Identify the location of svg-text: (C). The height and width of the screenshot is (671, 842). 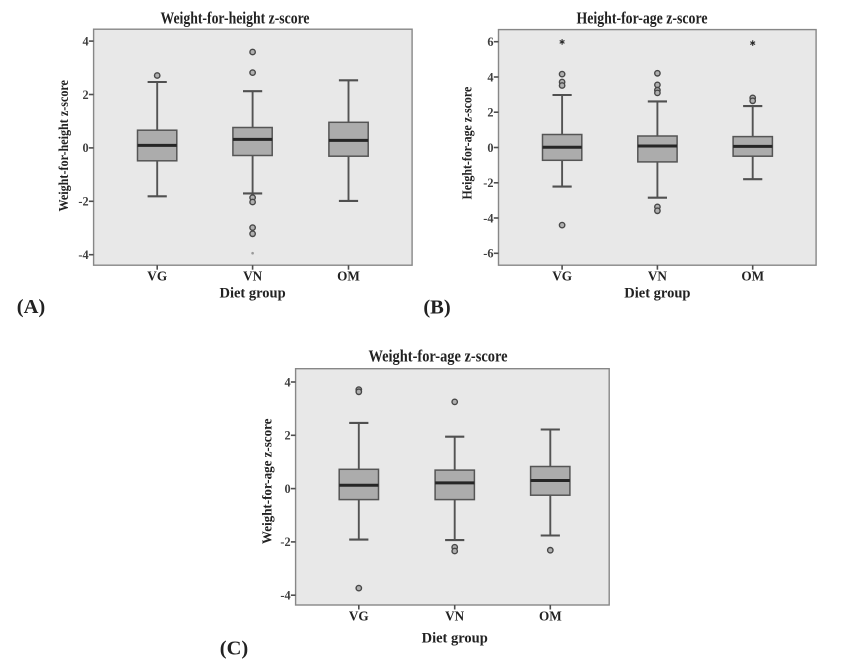
(234, 649).